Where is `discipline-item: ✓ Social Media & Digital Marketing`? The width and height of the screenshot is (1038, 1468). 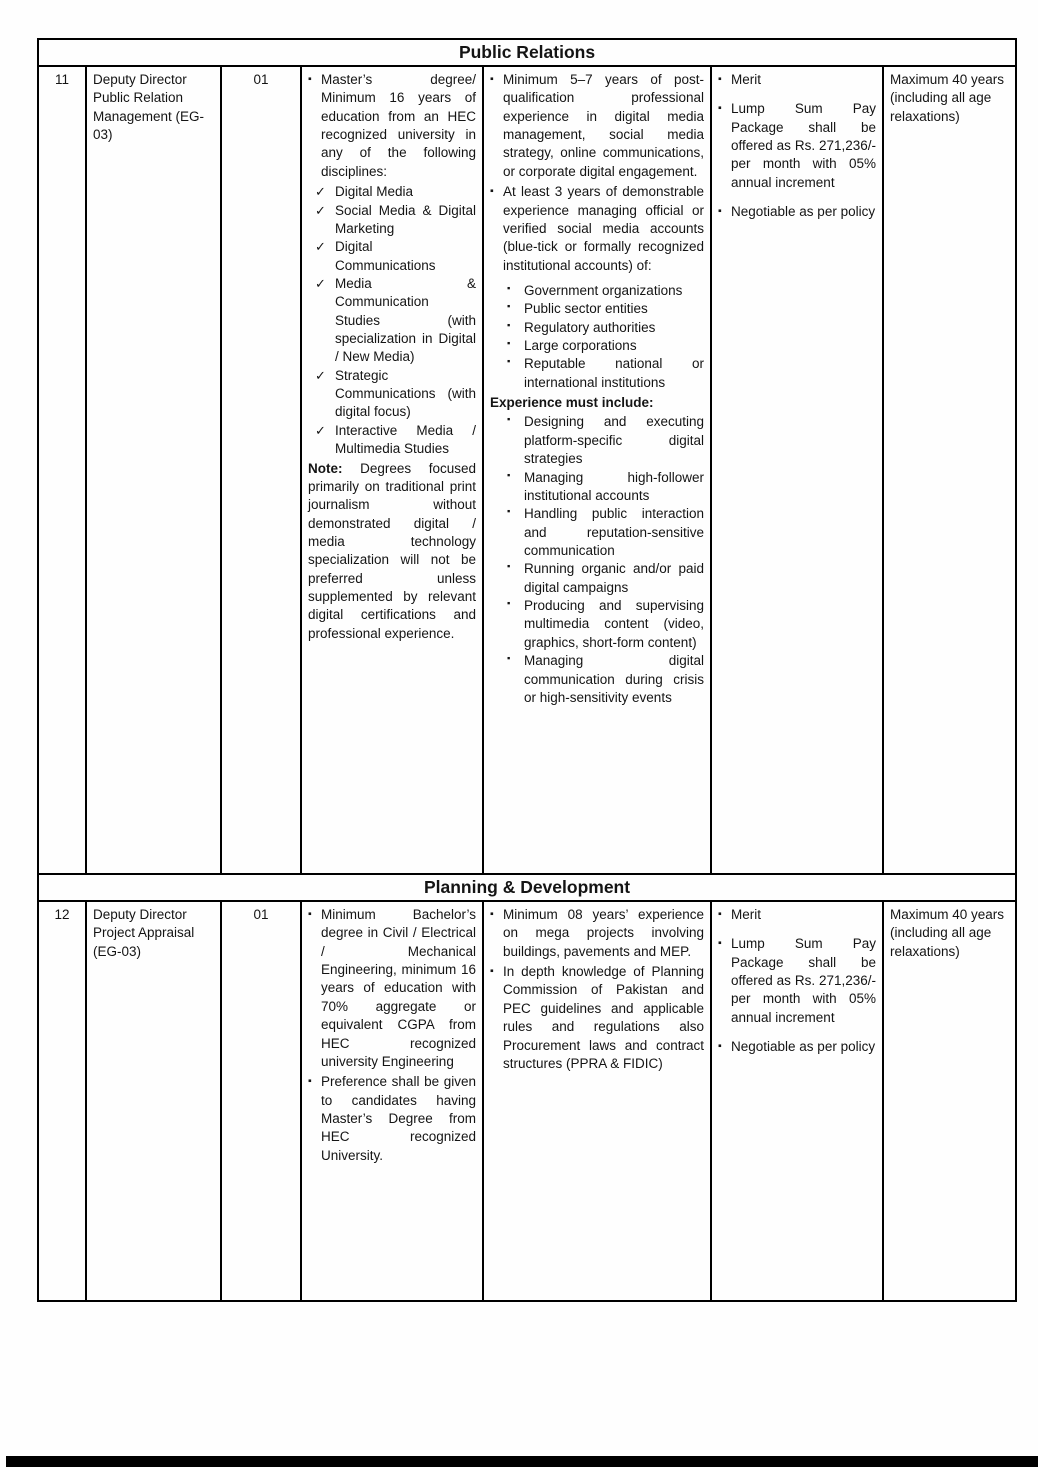 discipline-item: ✓ Social Media & Digital Marketing is located at coordinates (395, 219).